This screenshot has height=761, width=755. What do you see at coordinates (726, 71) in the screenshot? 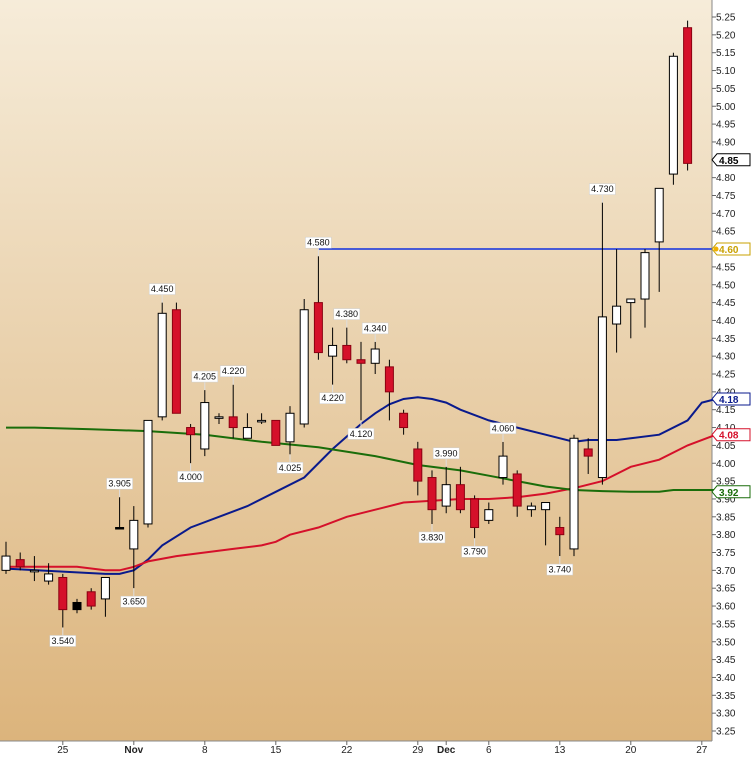
I see `y-tick-label: 5.10` at bounding box center [726, 71].